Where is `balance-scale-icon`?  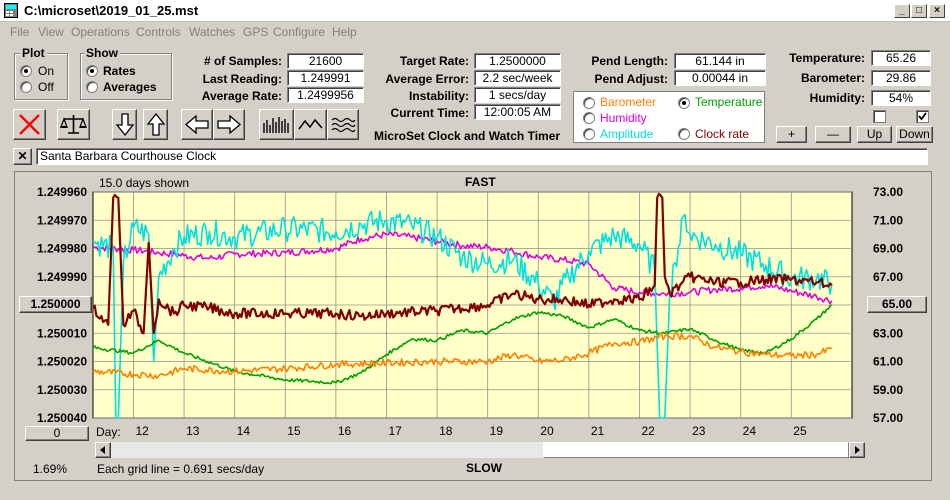 balance-scale-icon is located at coordinates (73, 124).